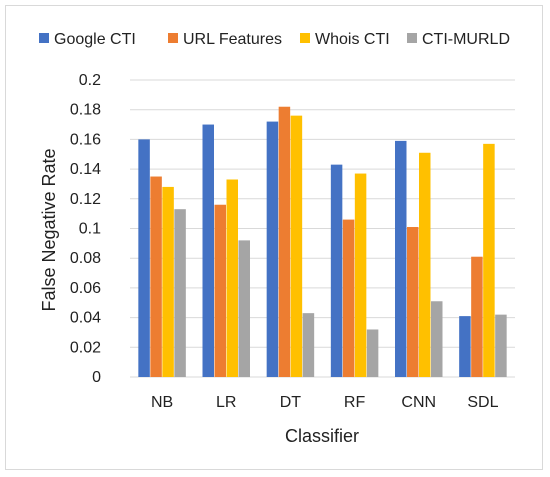 The width and height of the screenshot is (550, 477). What do you see at coordinates (85, 139) in the screenshot?
I see `y-tick-label: 0.16` at bounding box center [85, 139].